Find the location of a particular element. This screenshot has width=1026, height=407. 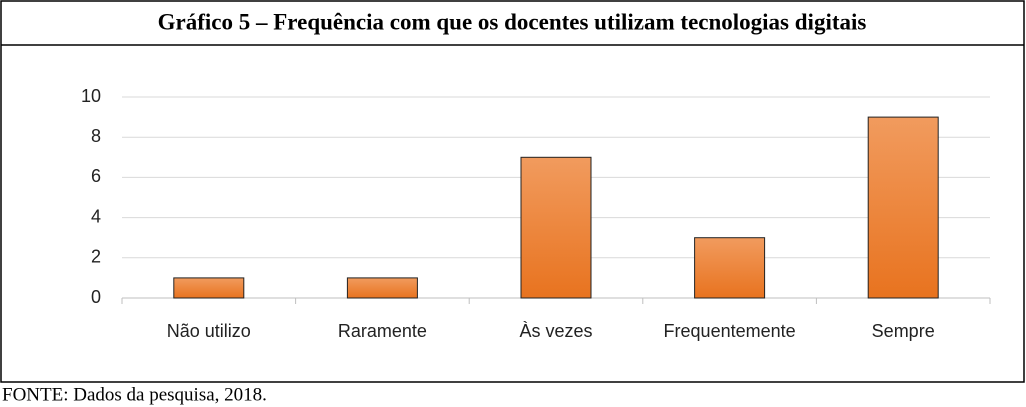

x-tick-label: Às vezes is located at coordinates (555, 331).